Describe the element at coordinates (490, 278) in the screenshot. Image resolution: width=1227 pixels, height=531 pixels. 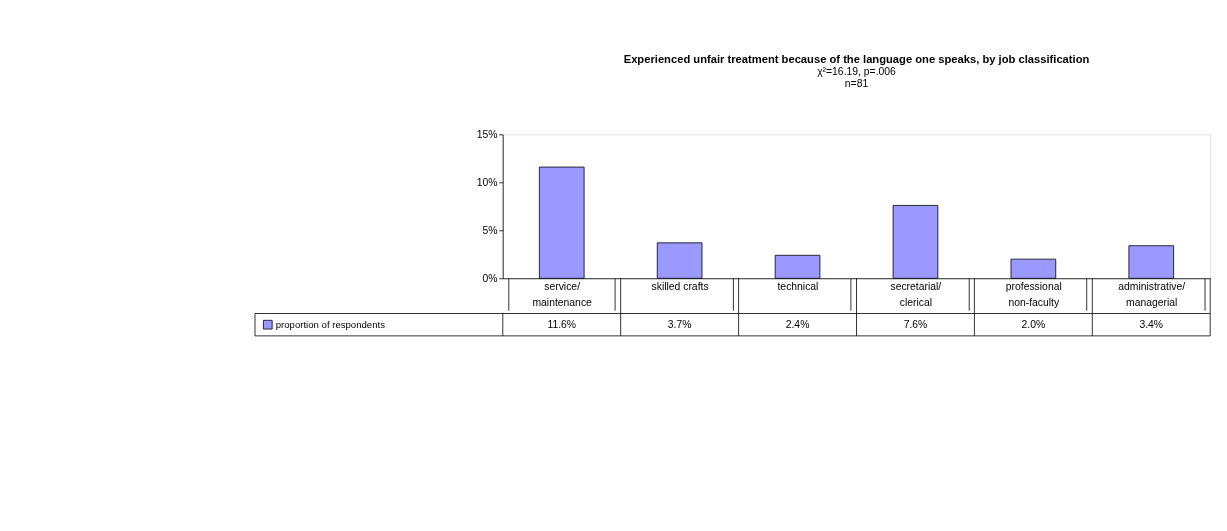
I see `y-tick-label: 0%` at that location.